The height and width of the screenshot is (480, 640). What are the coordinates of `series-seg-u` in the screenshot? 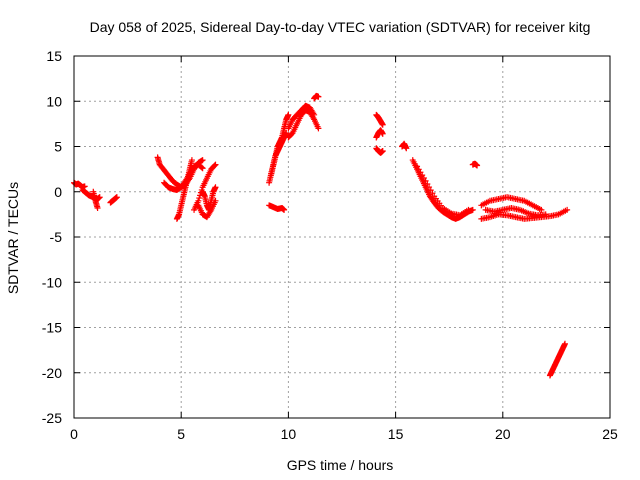 It's located at (511, 203).